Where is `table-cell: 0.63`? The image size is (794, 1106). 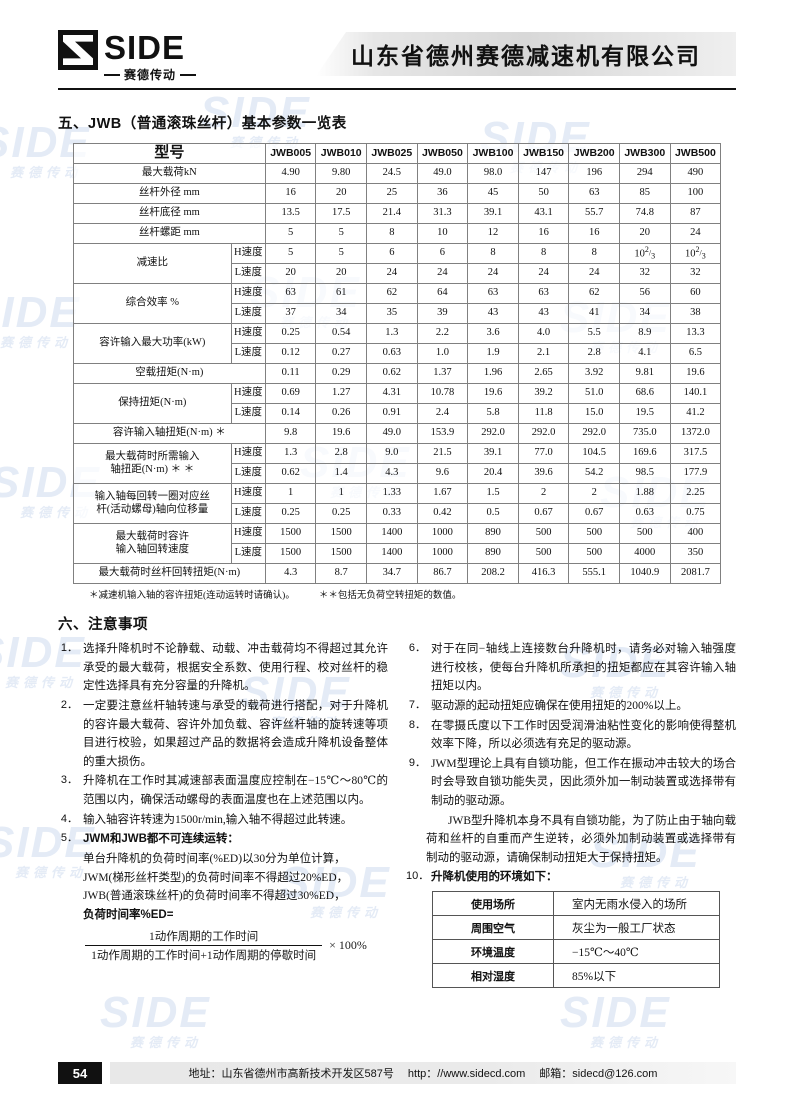
table-cell: 0.63 is located at coordinates (392, 353).